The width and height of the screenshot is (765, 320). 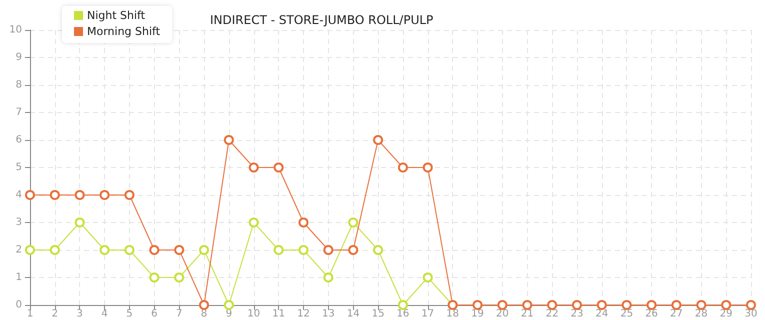 What do you see at coordinates (601, 314) in the screenshot?
I see `x-tick-label: 24` at bounding box center [601, 314].